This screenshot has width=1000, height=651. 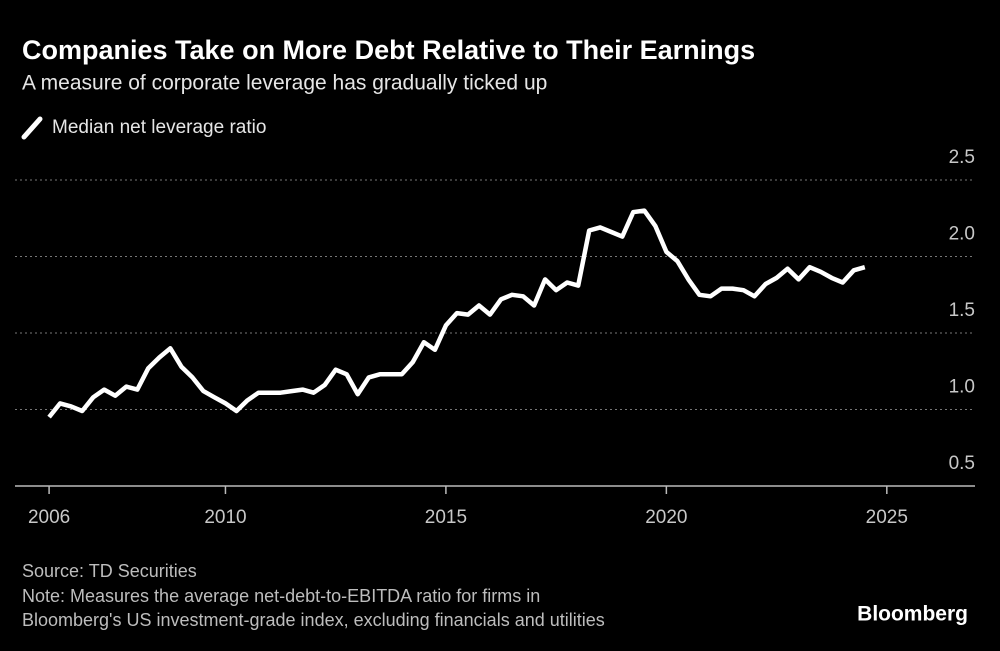 What do you see at coordinates (962, 387) in the screenshot?
I see `y-tick-label: 1.0` at bounding box center [962, 387].